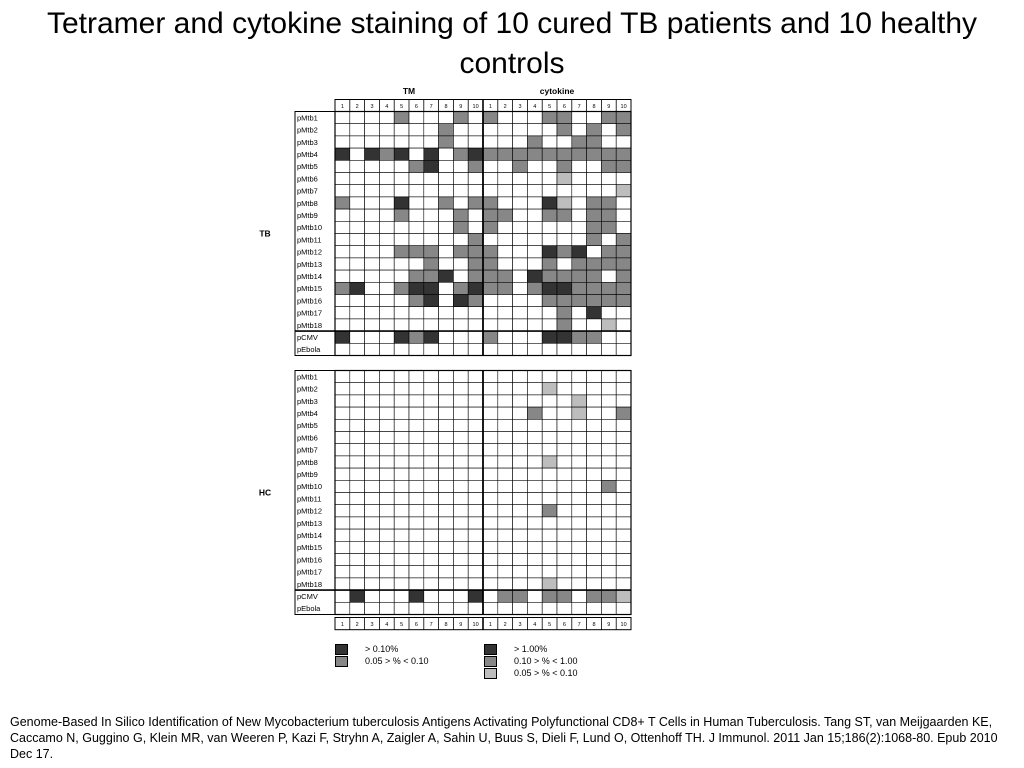 This screenshot has width=1024, height=768. Describe the element at coordinates (307, 337) in the screenshot. I see `row-label: pCMV` at that location.